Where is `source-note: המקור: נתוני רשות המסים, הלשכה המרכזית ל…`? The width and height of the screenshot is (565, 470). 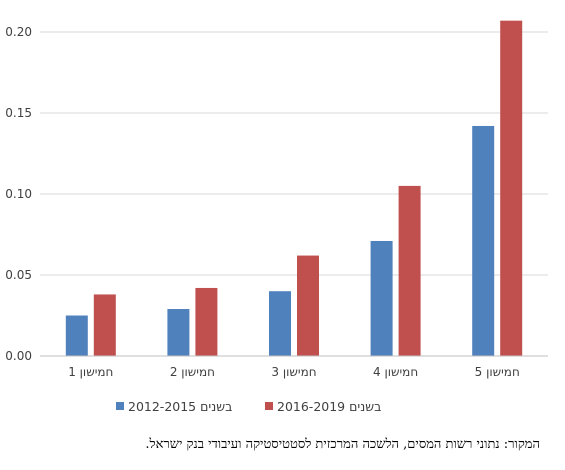
source-note: המקור: נתוני רשות המסים, הלשכה המרכזית ל… is located at coordinates (342, 444).